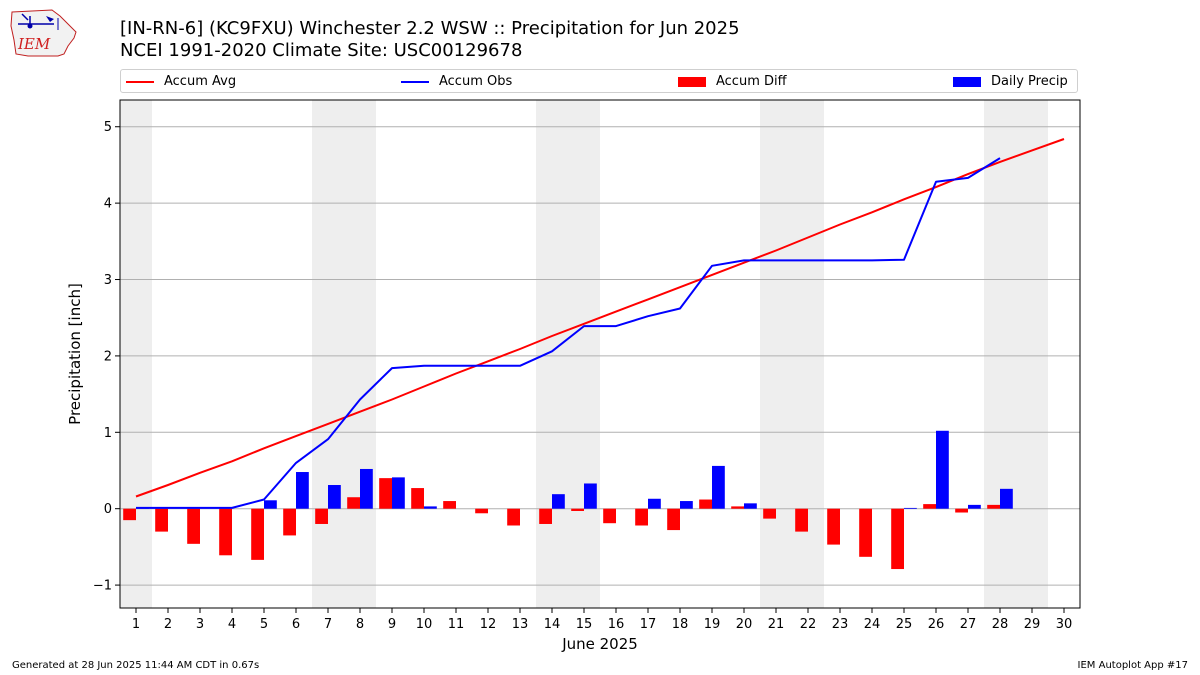  What do you see at coordinates (1064, 624) in the screenshot?
I see `x-tick-label: 30` at bounding box center [1064, 624].